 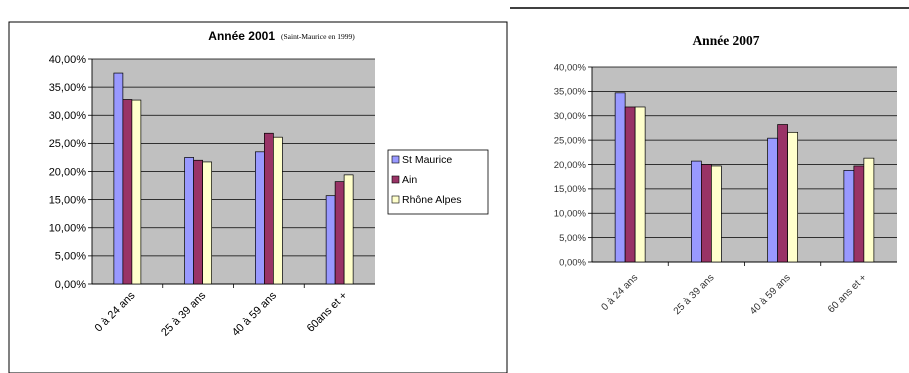 What do you see at coordinates (770, 294) in the screenshot?
I see `x-category-label: 40 à 59 ans` at bounding box center [770, 294].